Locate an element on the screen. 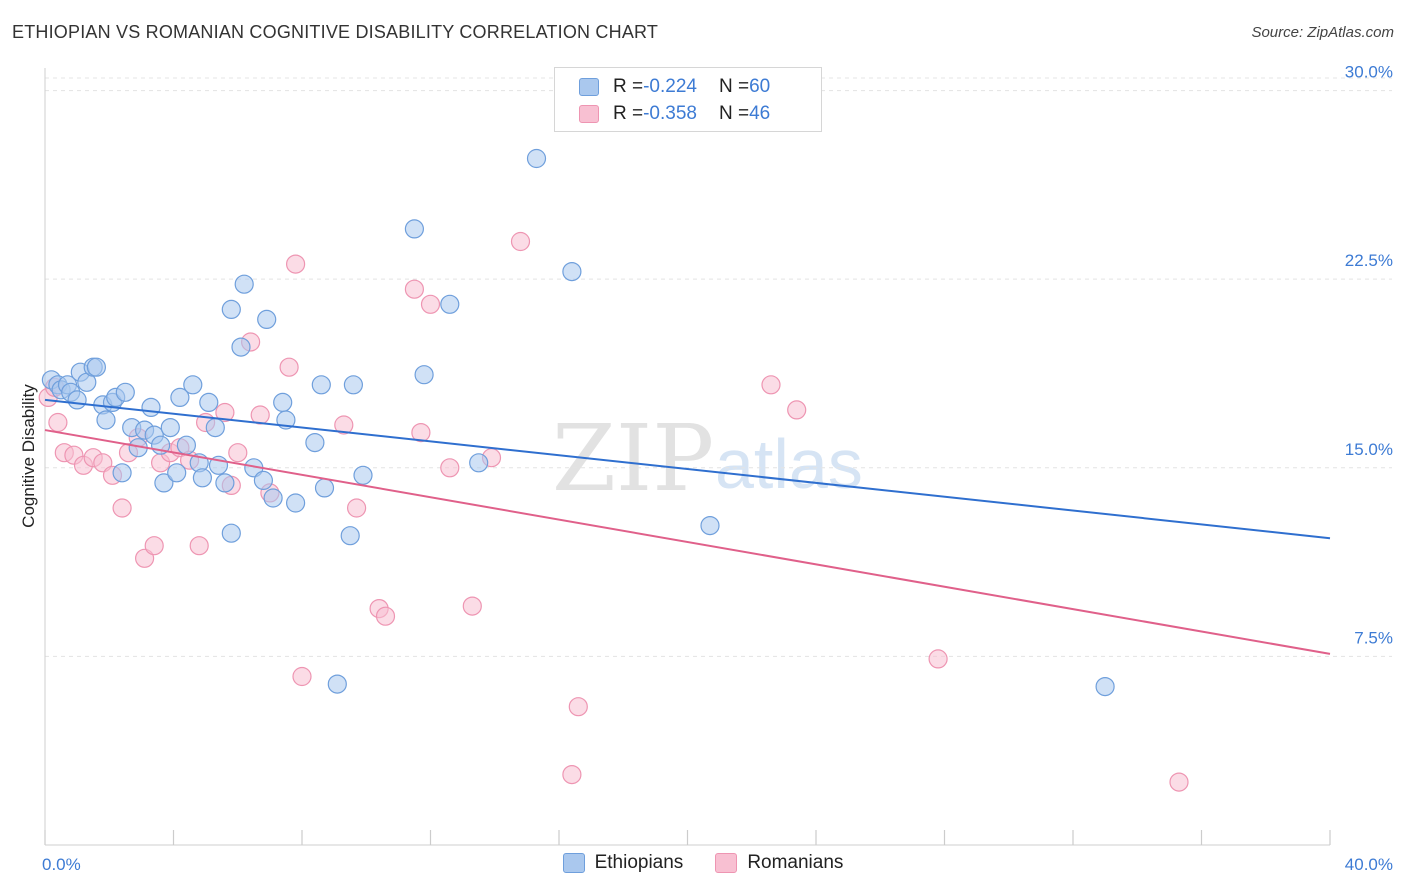 Image resolution: width=1406 pixels, height=892 pixels. trend-line-ethiopians is located at coordinates (687, 469).